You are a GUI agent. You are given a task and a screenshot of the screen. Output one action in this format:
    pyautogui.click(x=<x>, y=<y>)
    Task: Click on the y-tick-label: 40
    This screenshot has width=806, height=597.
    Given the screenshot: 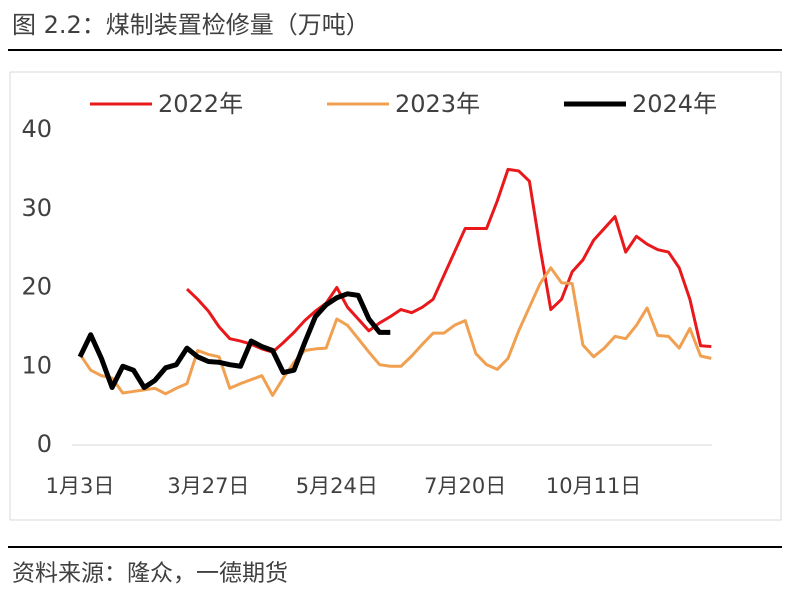 What is the action you would take?
    pyautogui.click(x=36, y=129)
    